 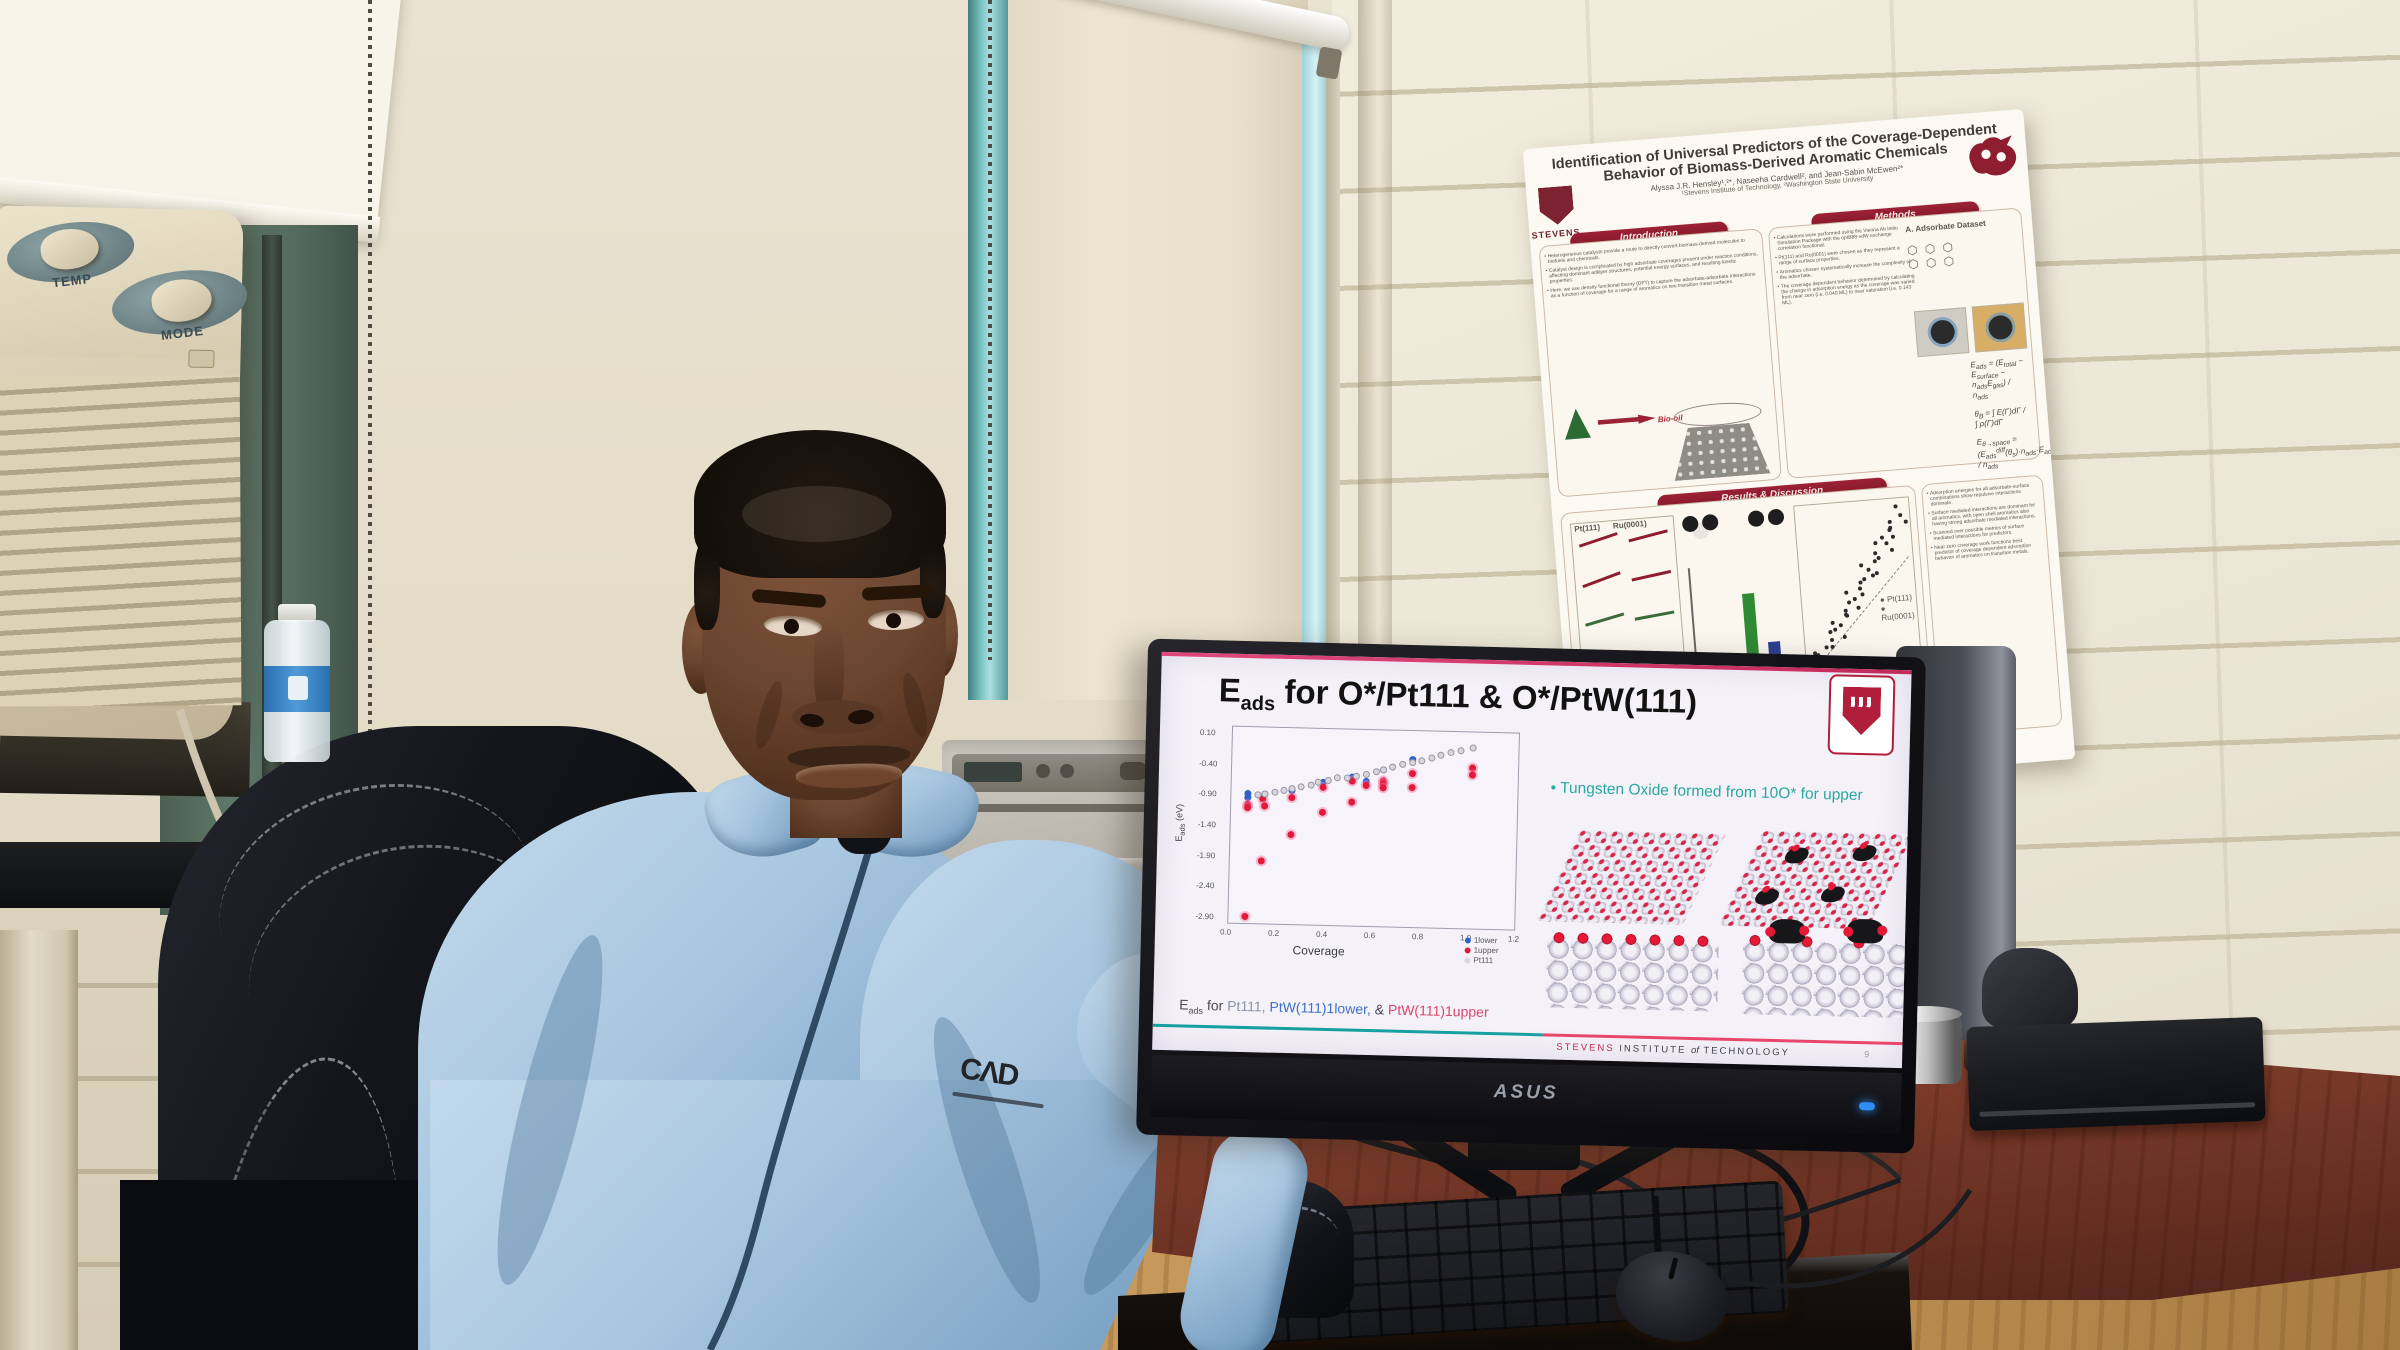 What do you see at coordinates (1631, 877) in the screenshot?
I see `lattice-top-view-left` at bounding box center [1631, 877].